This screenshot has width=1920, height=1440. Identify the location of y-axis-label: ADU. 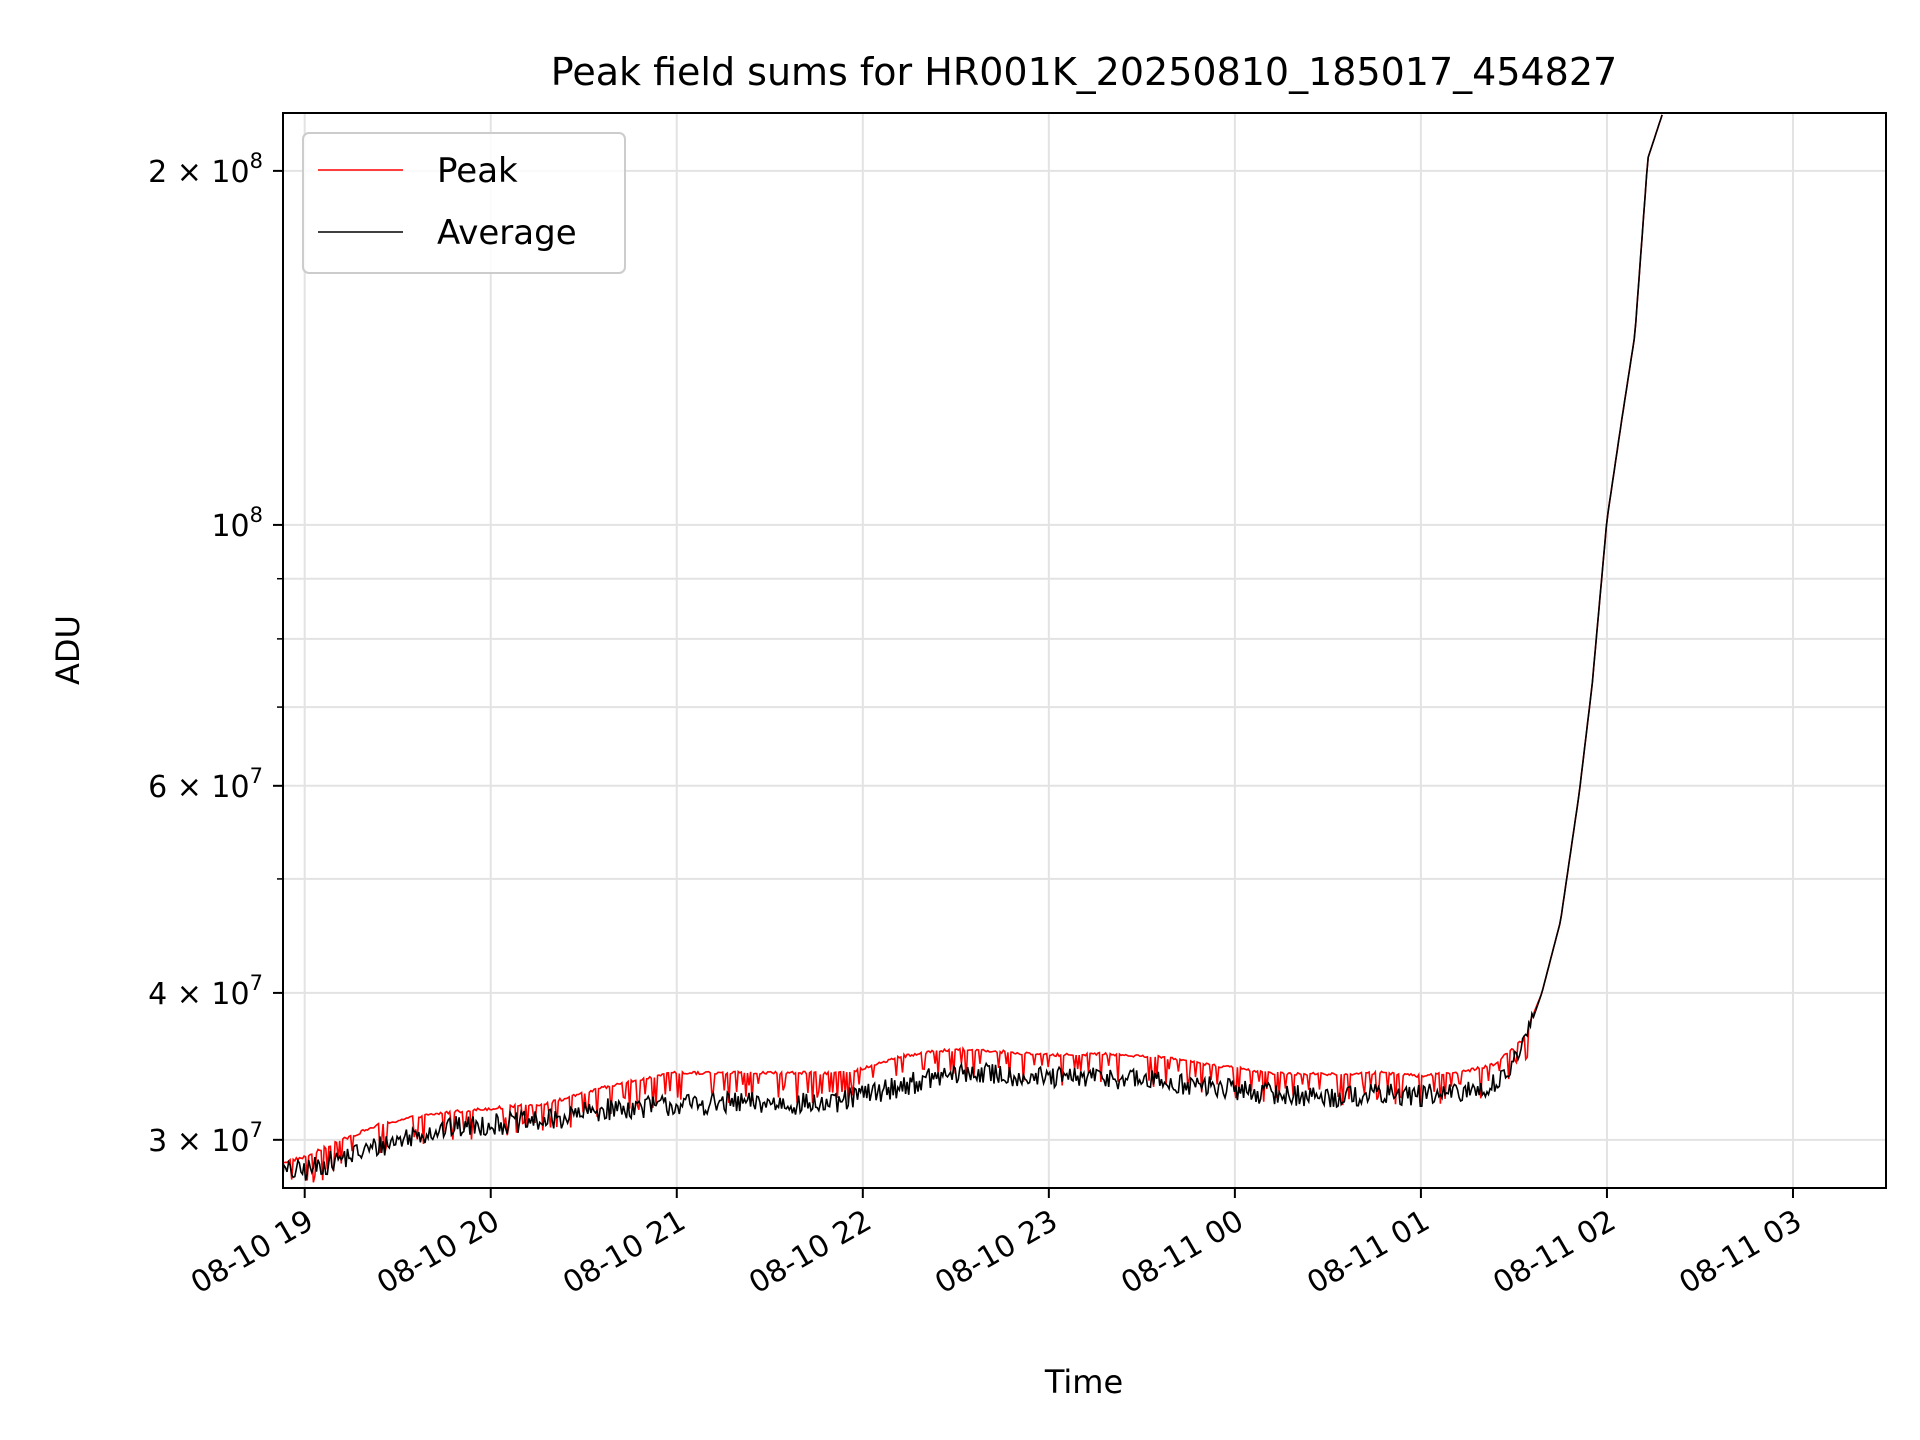
(68, 650).